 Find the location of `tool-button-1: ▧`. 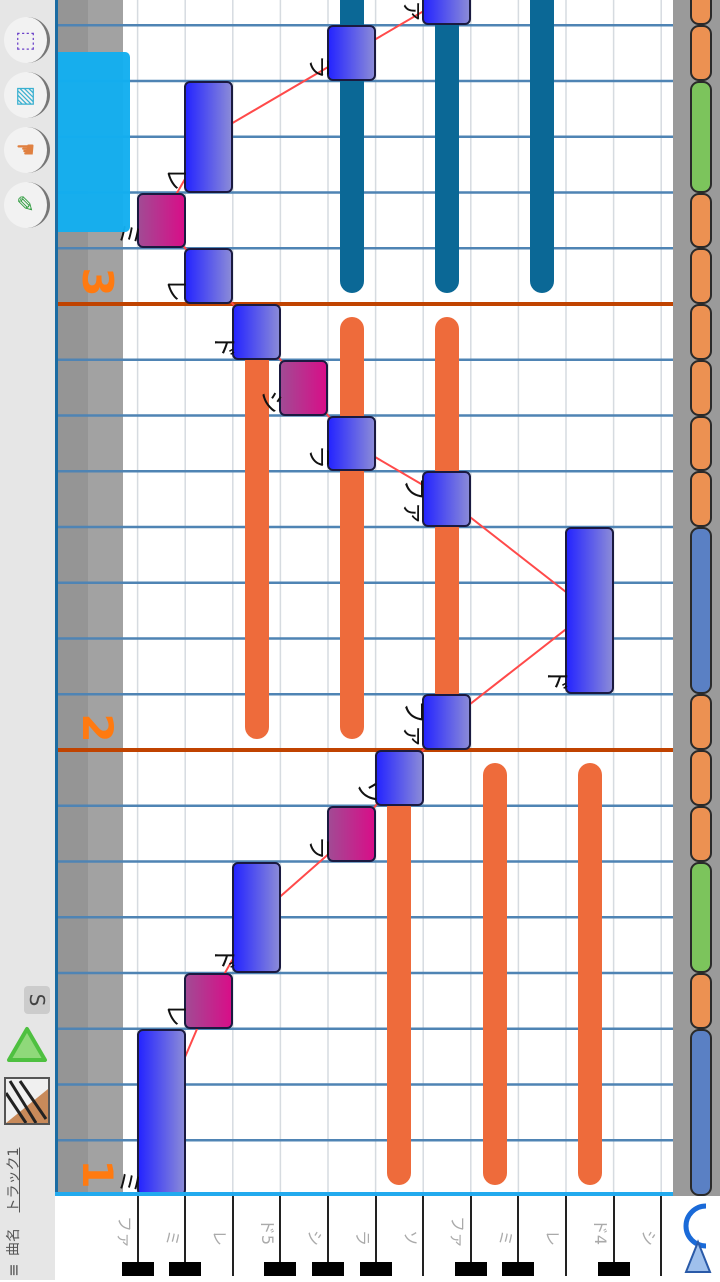

tool-button-1: ▧ is located at coordinates (27, 95).